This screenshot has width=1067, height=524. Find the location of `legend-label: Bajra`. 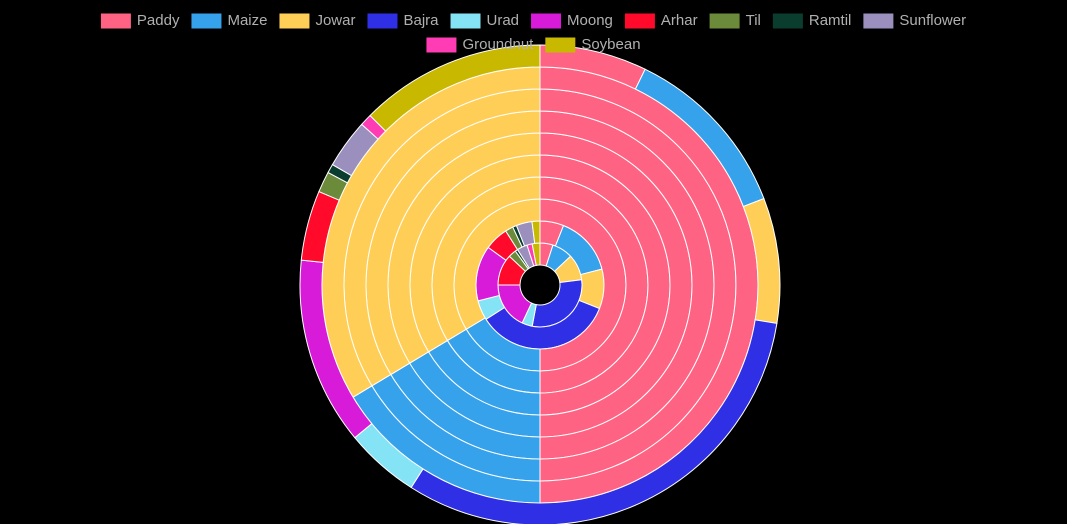

legend-label: Bajra is located at coordinates (421, 20).